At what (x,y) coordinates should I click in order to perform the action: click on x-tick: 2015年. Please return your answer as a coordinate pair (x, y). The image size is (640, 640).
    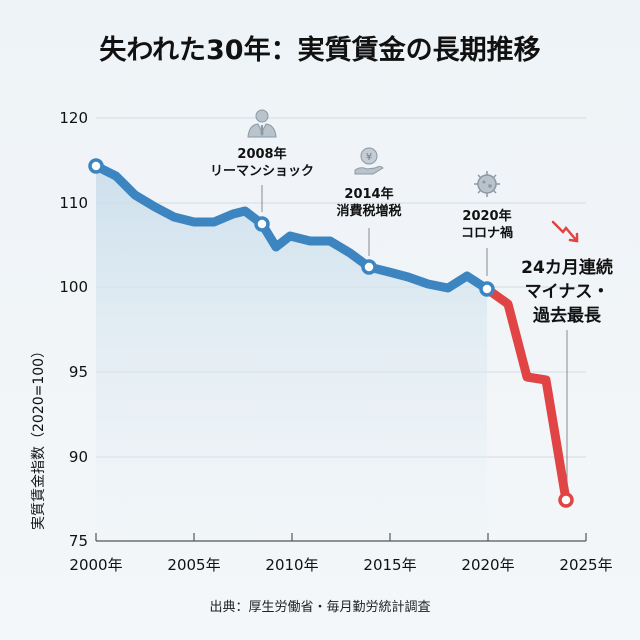
    Looking at the image, I should click on (390, 565).